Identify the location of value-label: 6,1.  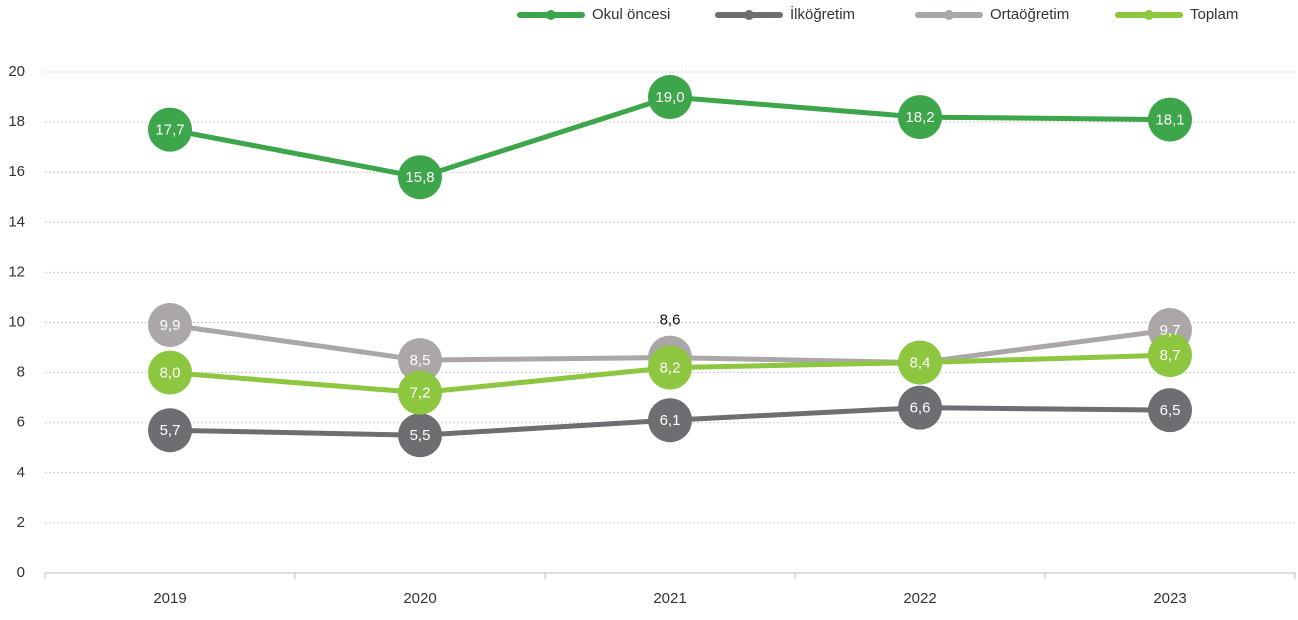
(670, 420).